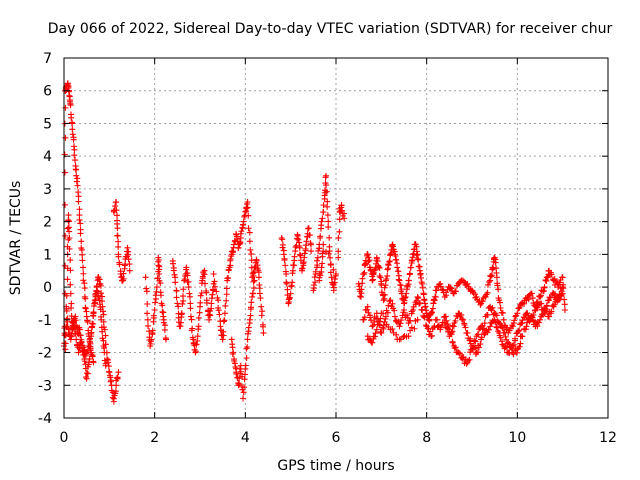 The height and width of the screenshot is (480, 640). What do you see at coordinates (45, 321) in the screenshot?
I see `y-tick-label: -1` at bounding box center [45, 321].